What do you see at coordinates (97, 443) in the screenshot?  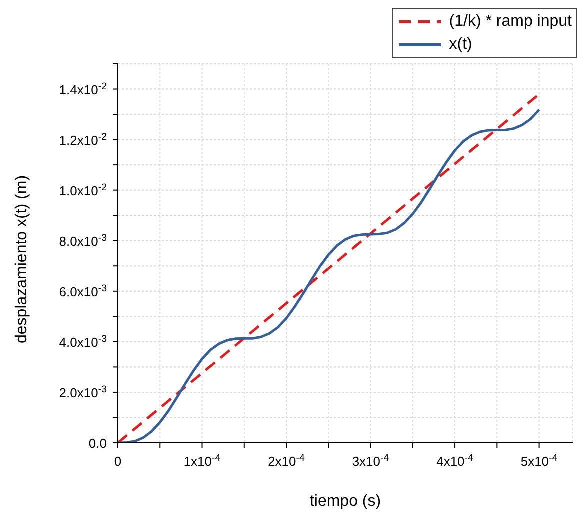 I see `y-tick-label: 0.0` at bounding box center [97, 443].